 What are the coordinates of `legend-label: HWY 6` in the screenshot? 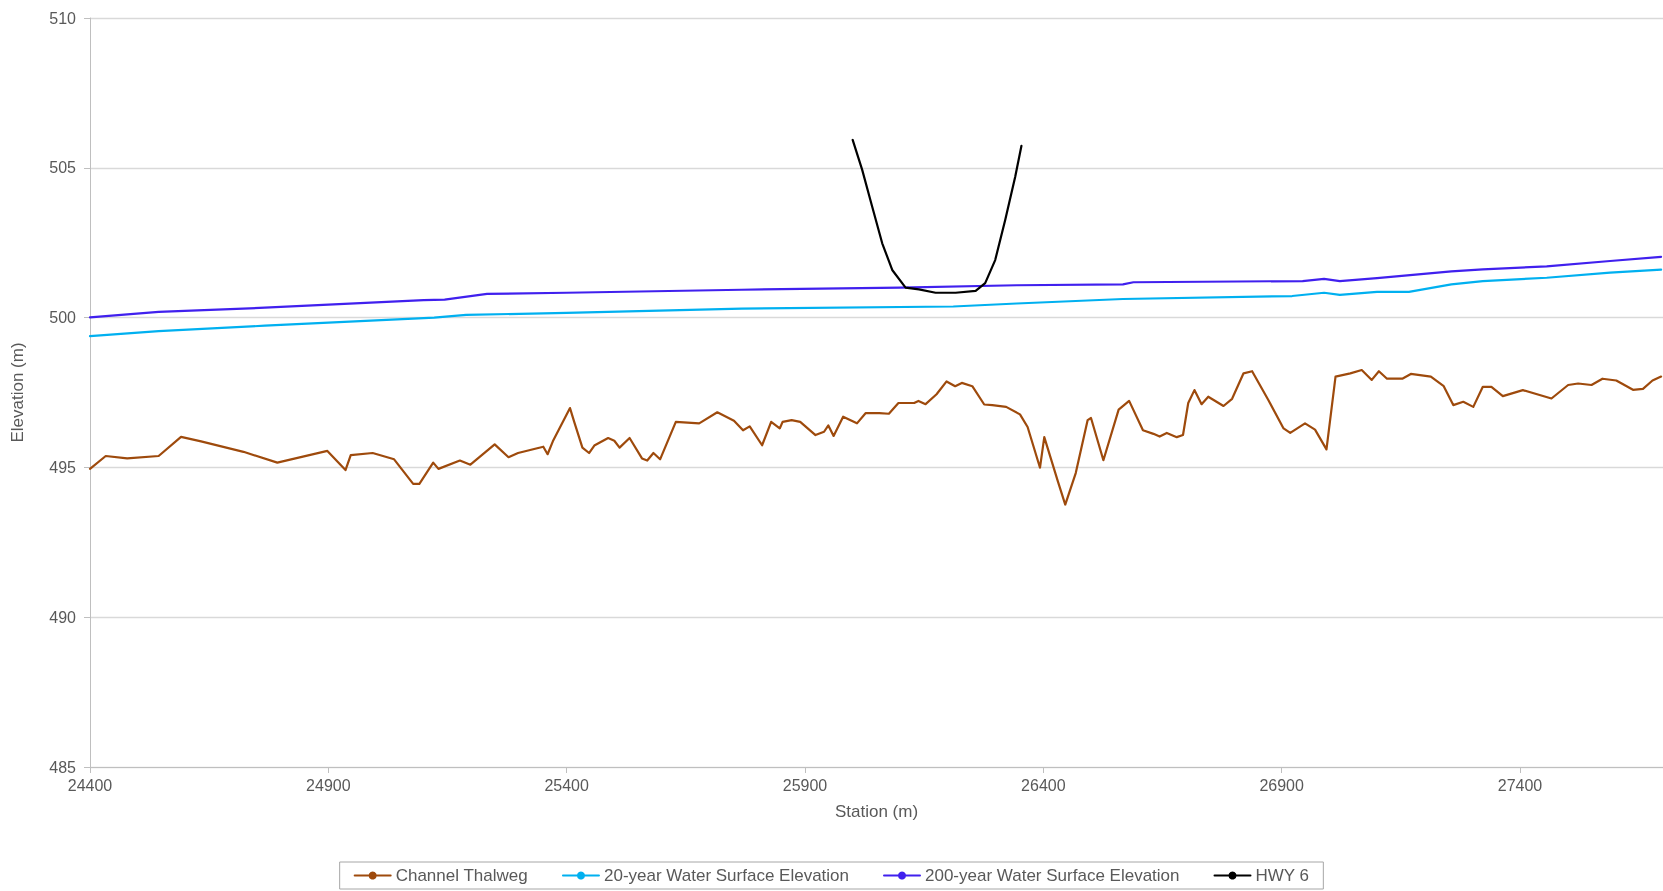 It's located at (1282, 875).